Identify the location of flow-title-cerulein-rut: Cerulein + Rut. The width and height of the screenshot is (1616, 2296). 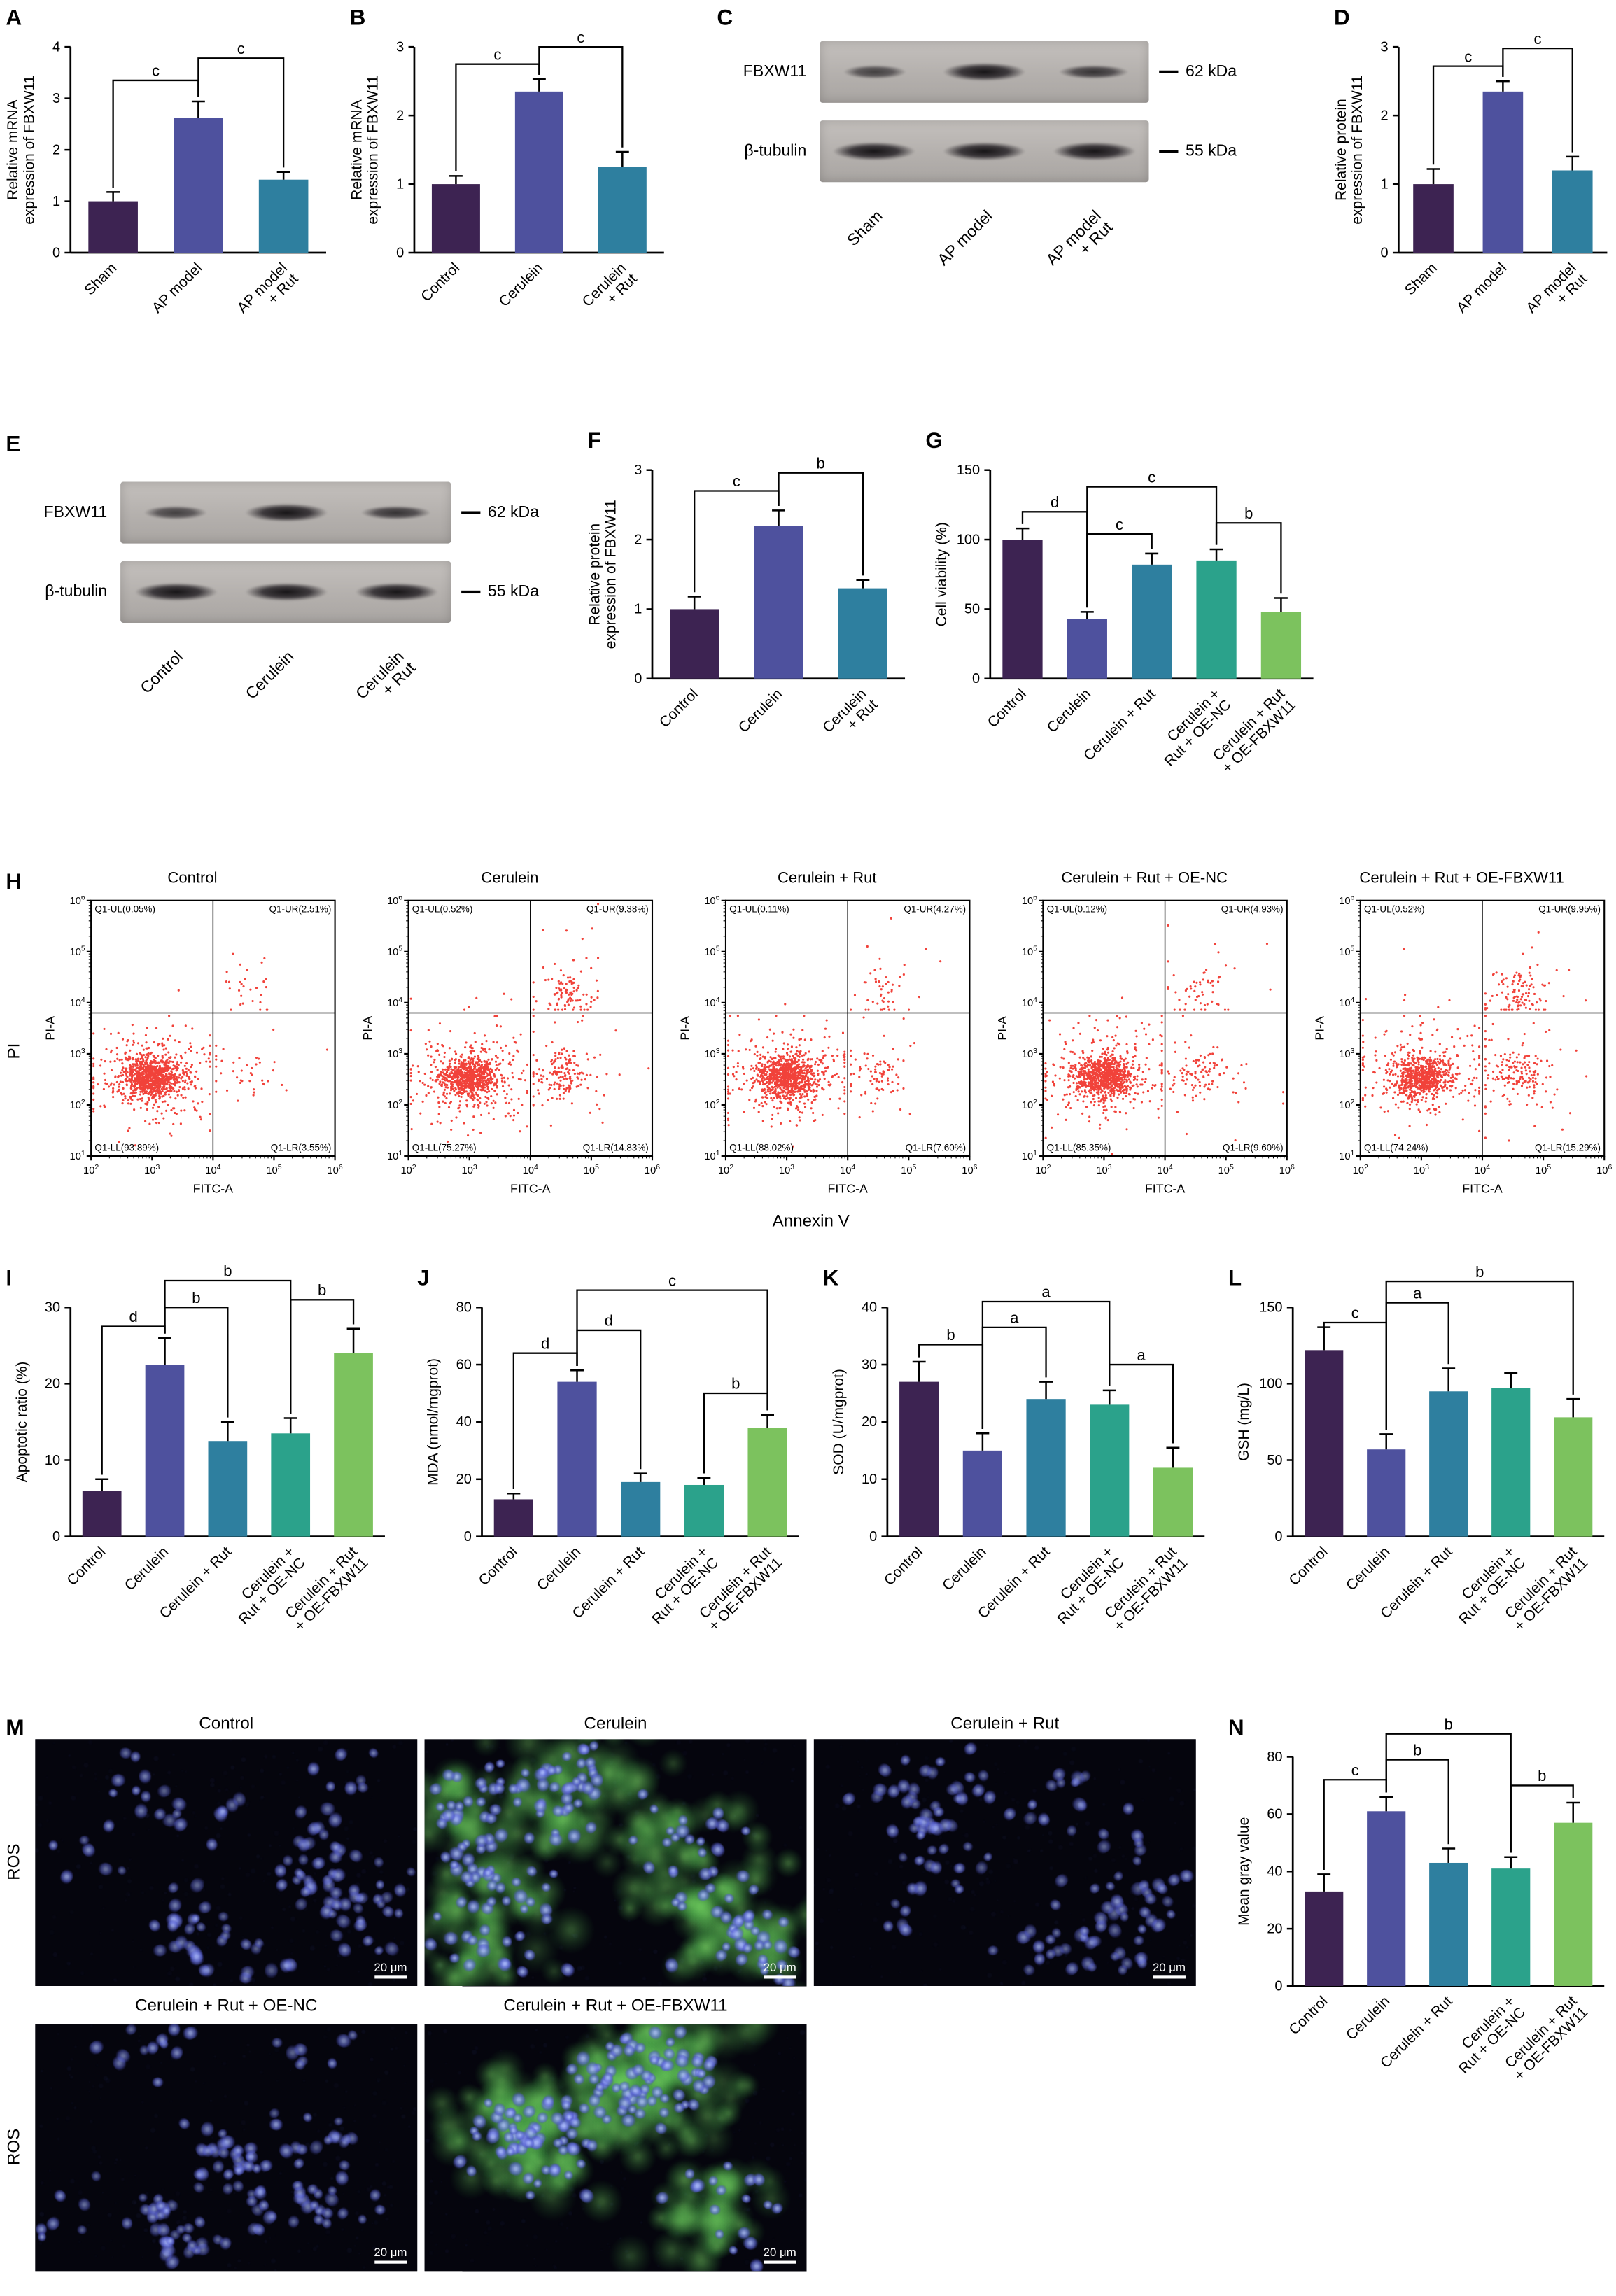
(828, 878).